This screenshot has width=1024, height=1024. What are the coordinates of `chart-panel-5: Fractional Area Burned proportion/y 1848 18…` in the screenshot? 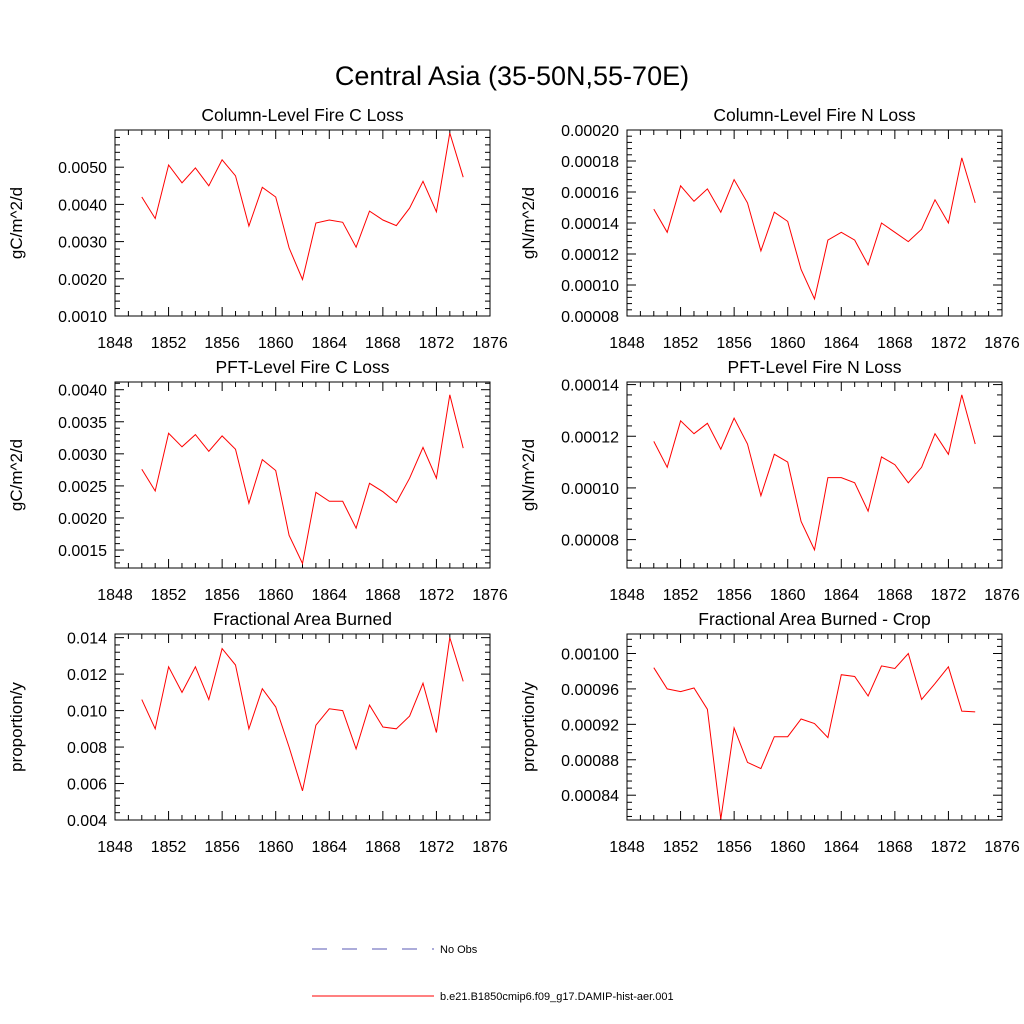 It's located at (257, 732).